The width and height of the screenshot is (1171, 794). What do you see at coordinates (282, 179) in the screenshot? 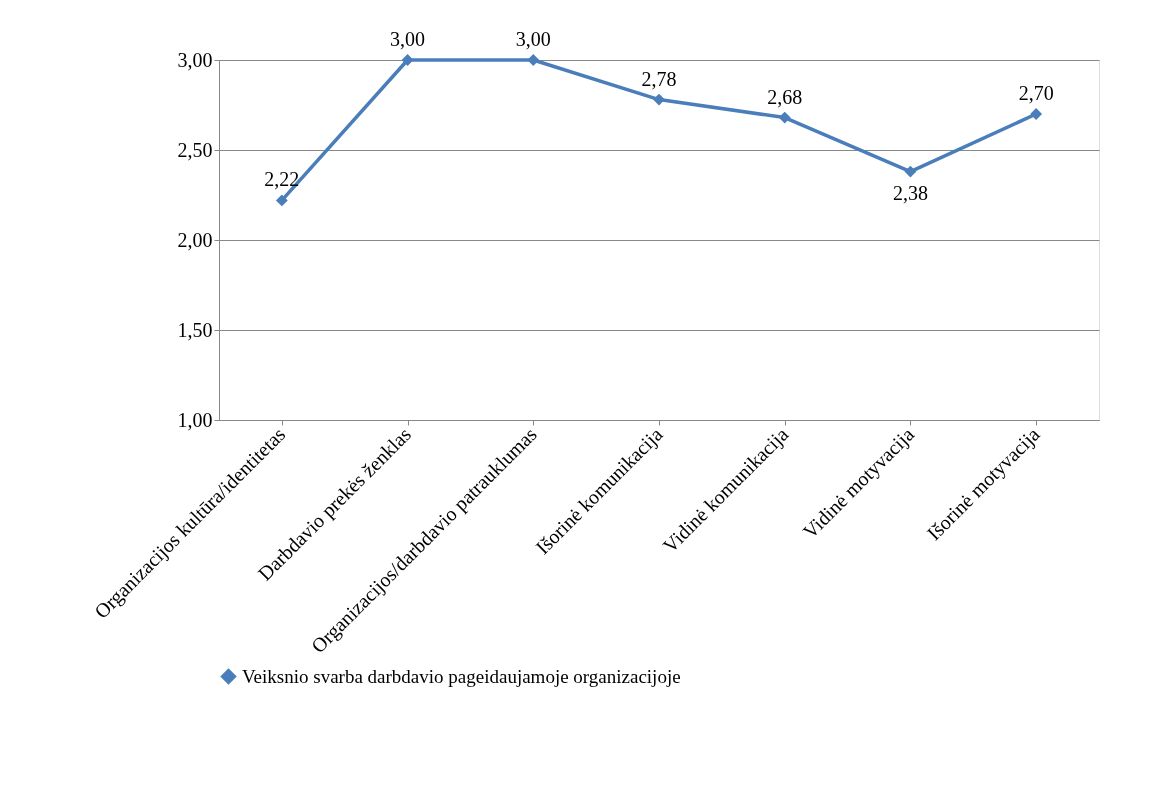
I see `data-label: 2,22` at bounding box center [282, 179].